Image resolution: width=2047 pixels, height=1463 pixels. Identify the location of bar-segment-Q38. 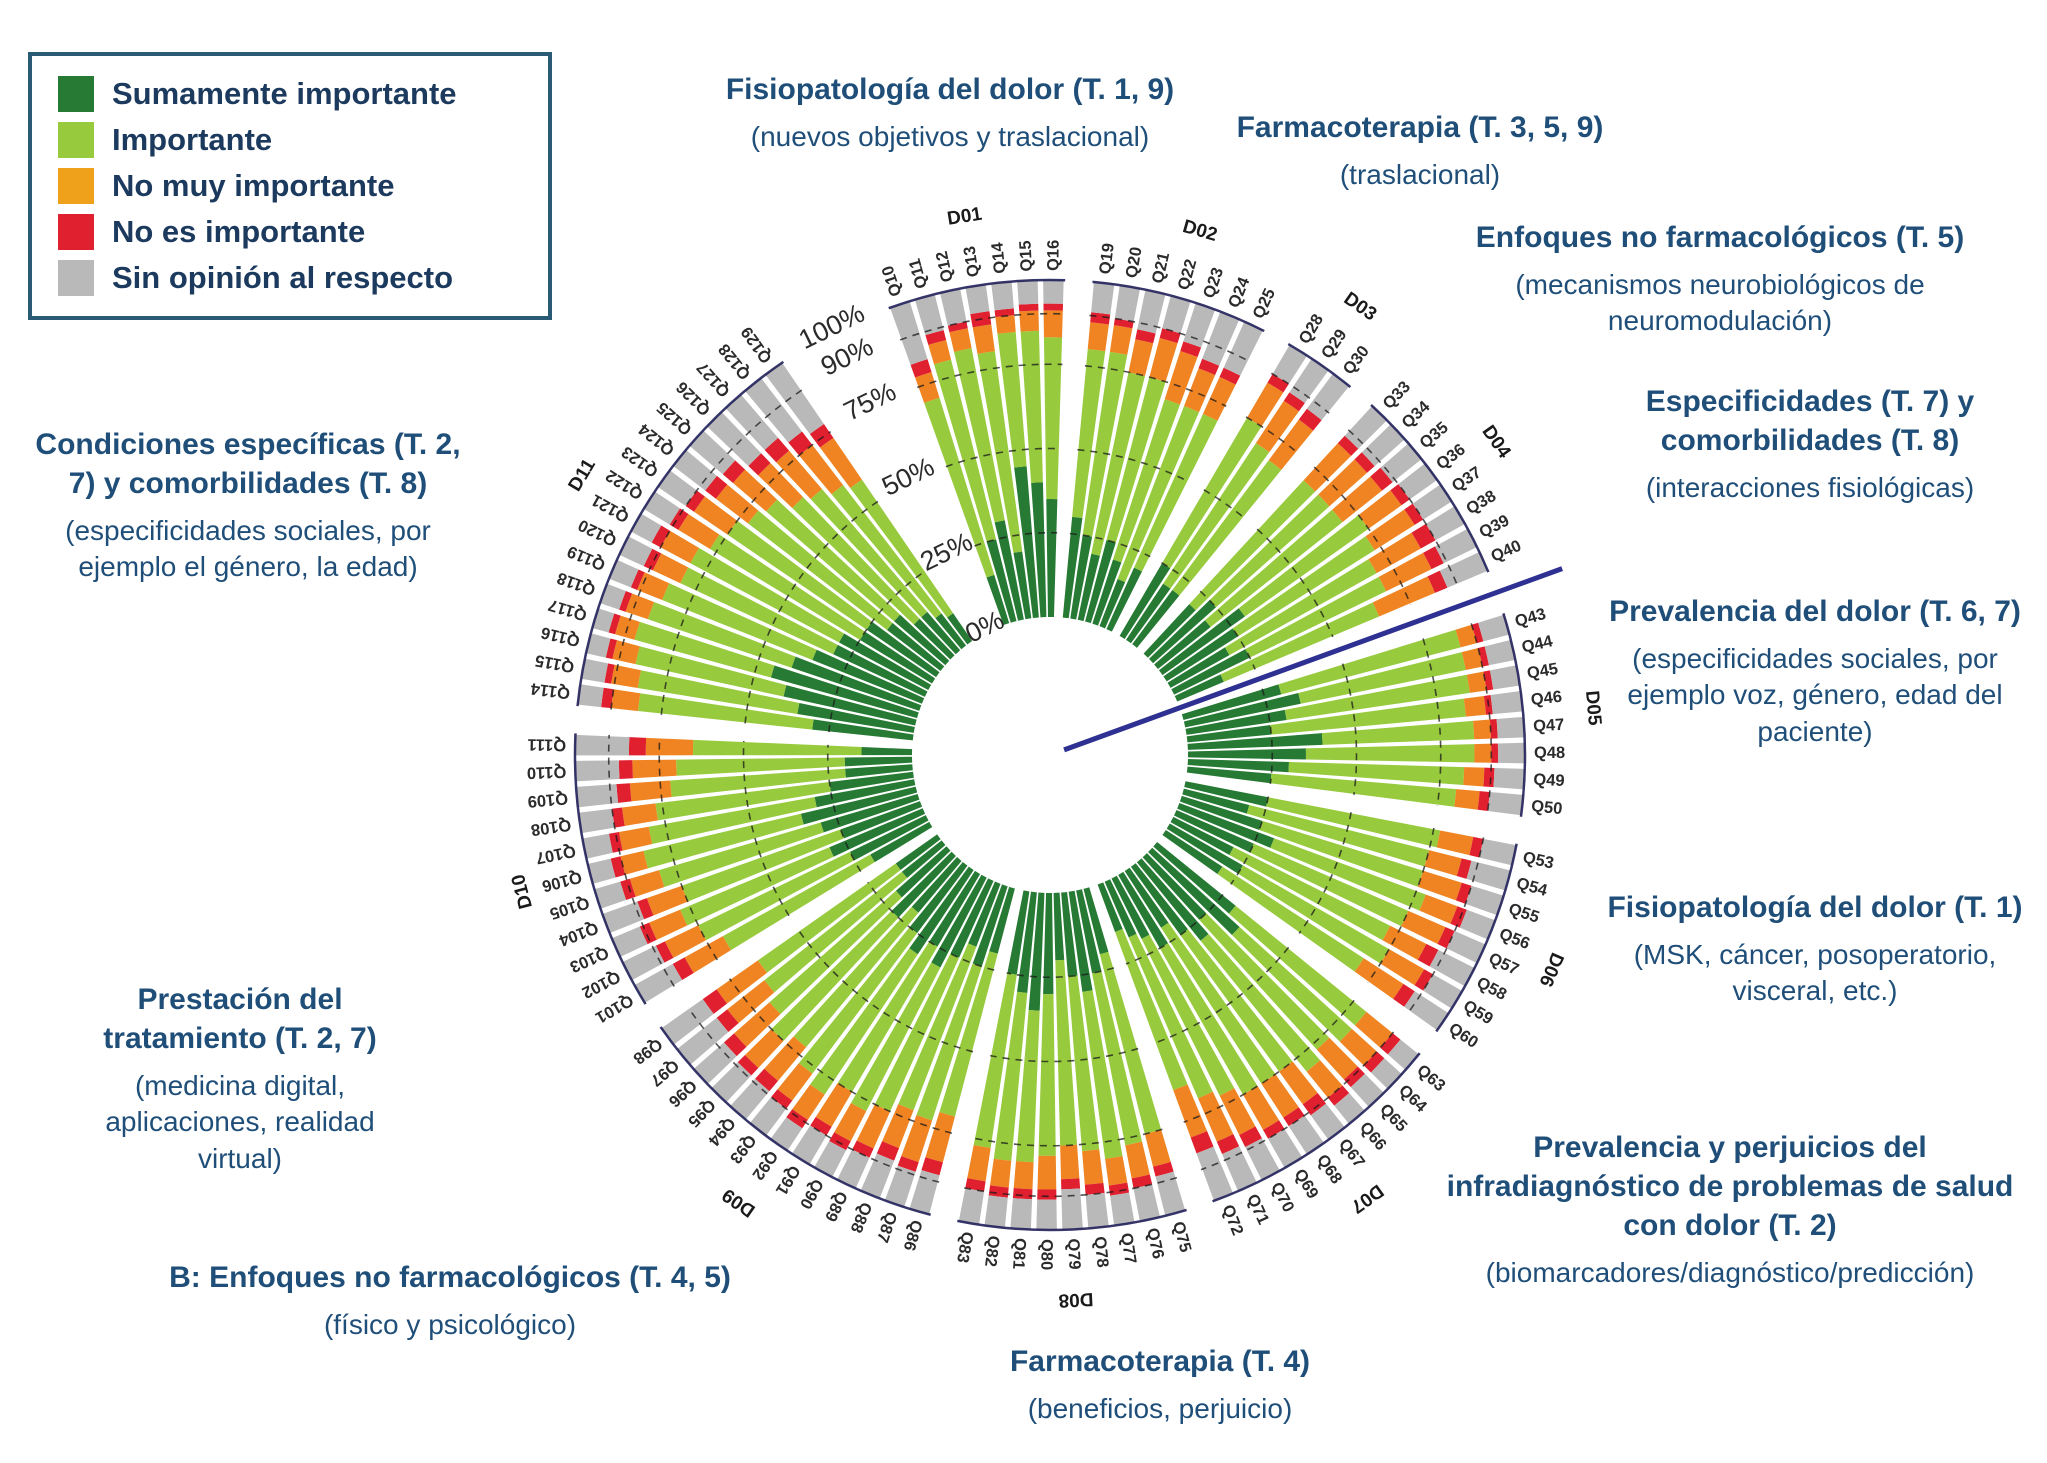
(1300, 607).